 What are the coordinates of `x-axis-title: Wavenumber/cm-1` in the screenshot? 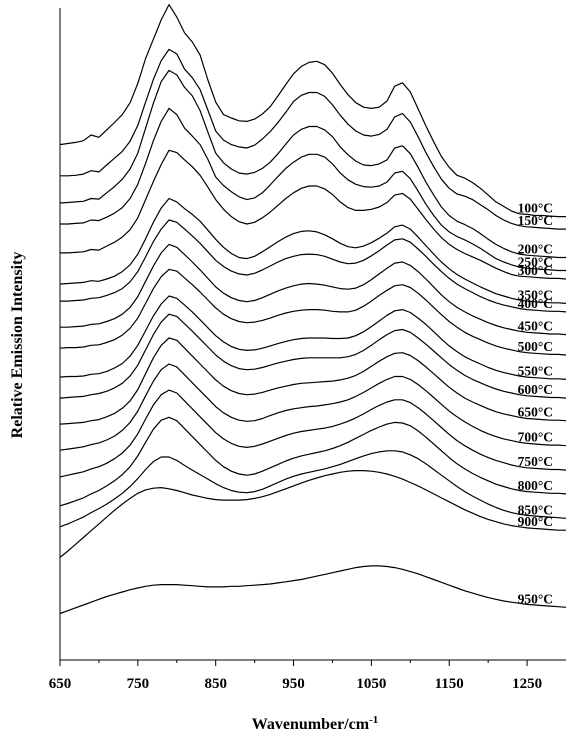 It's located at (315, 723).